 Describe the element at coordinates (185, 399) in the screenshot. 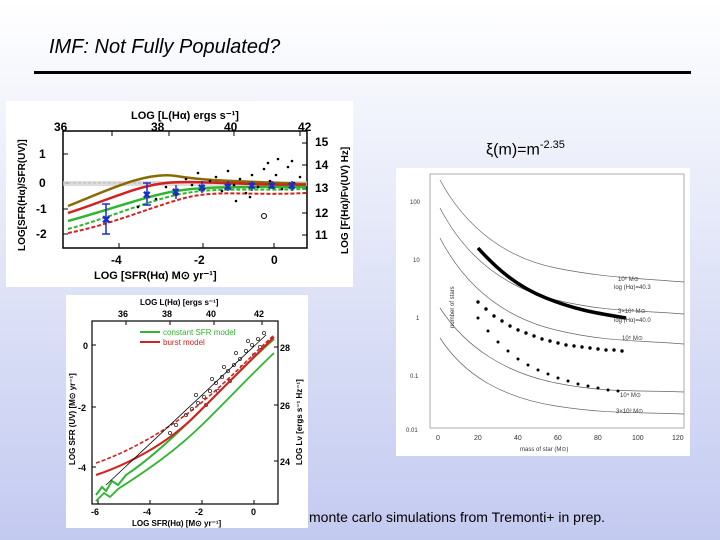

I see `burst-curve-dashed` at that location.